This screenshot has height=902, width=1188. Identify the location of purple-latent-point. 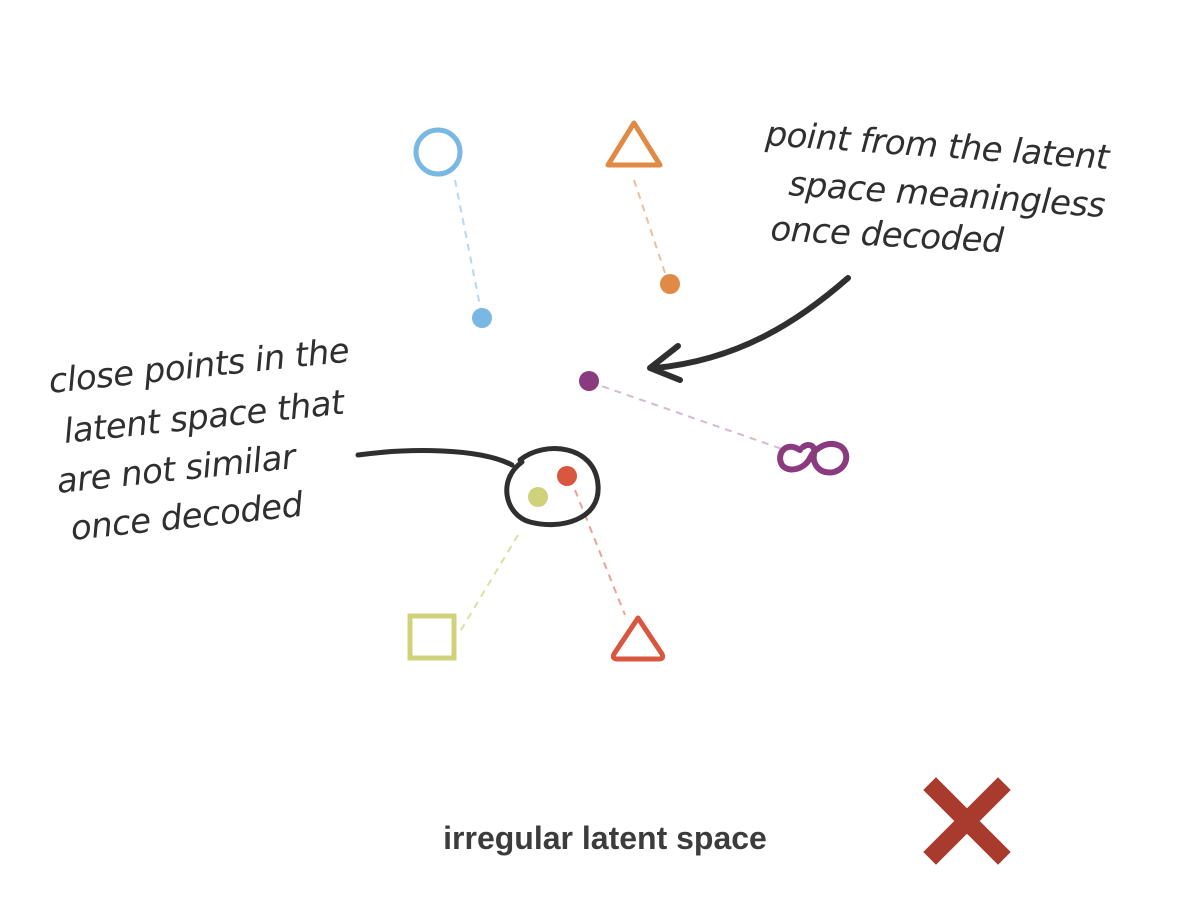
(589, 381).